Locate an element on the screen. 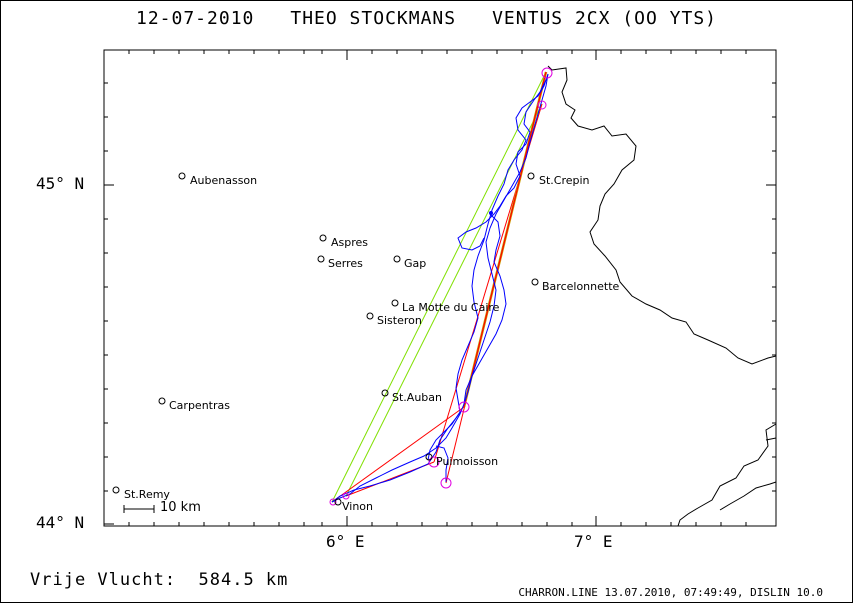 The width and height of the screenshot is (853, 603). place-label-barcelonnette: Barcelonnette is located at coordinates (581, 286).